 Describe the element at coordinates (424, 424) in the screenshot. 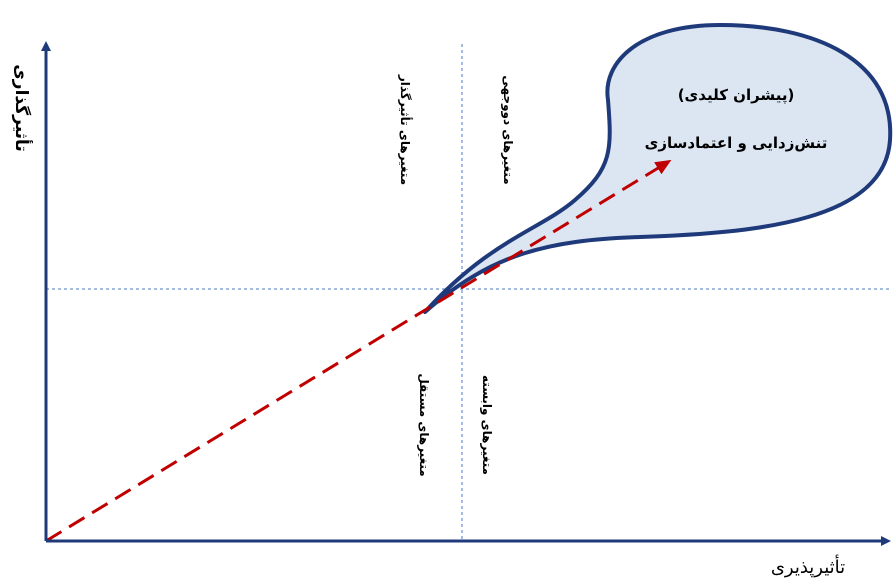

I see `quadrant-label-bottom-left: متغیرهای مستقل` at that location.